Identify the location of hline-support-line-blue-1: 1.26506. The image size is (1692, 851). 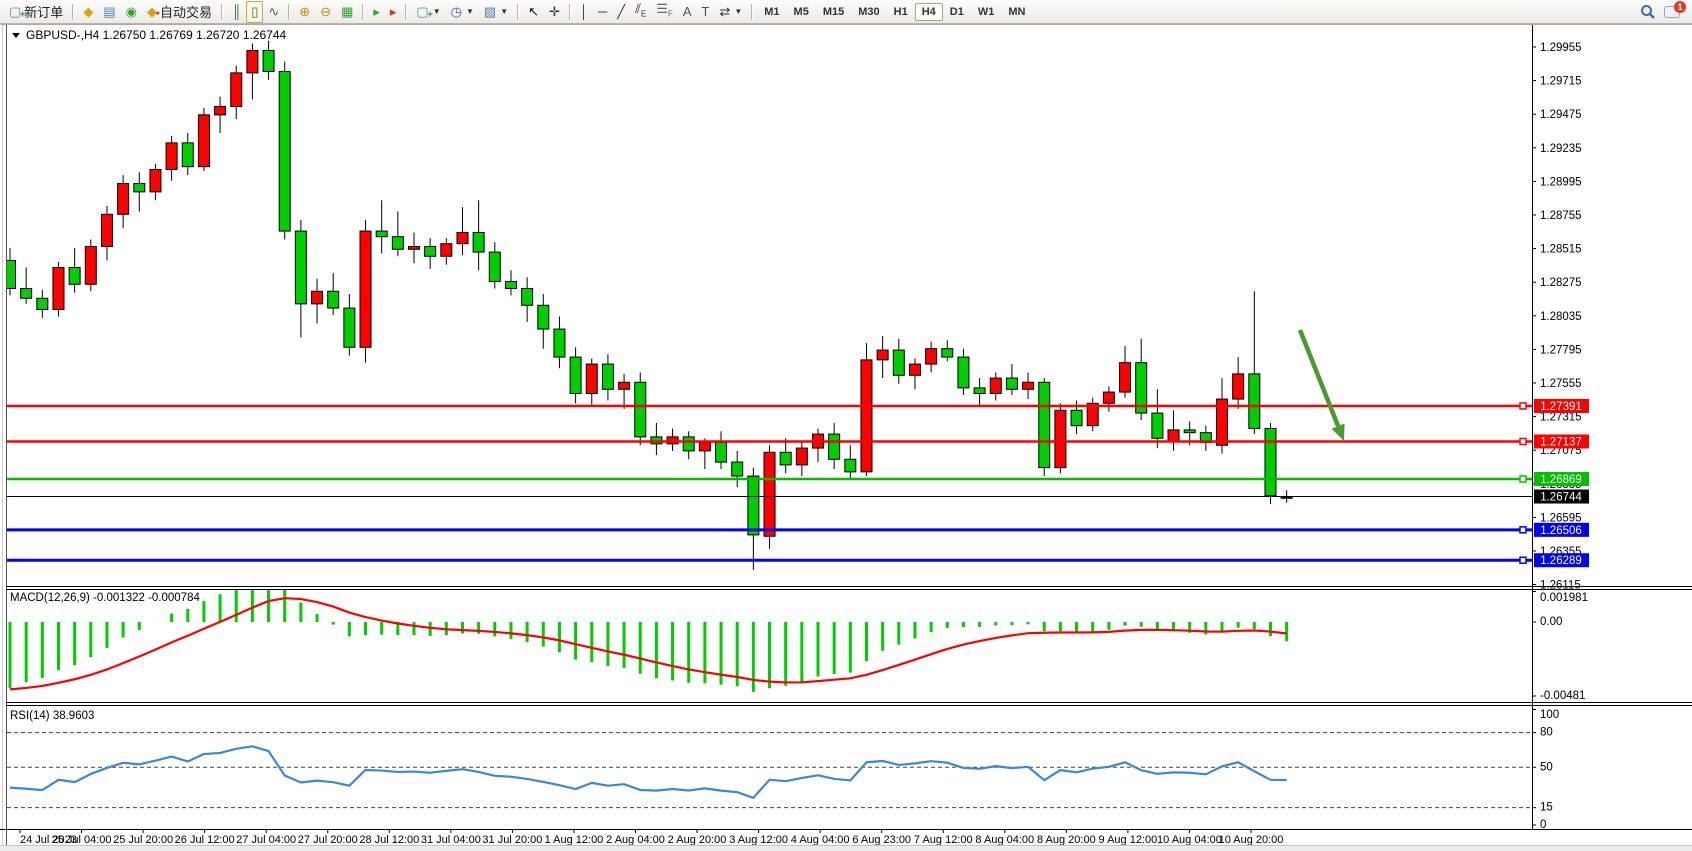
(798, 529).